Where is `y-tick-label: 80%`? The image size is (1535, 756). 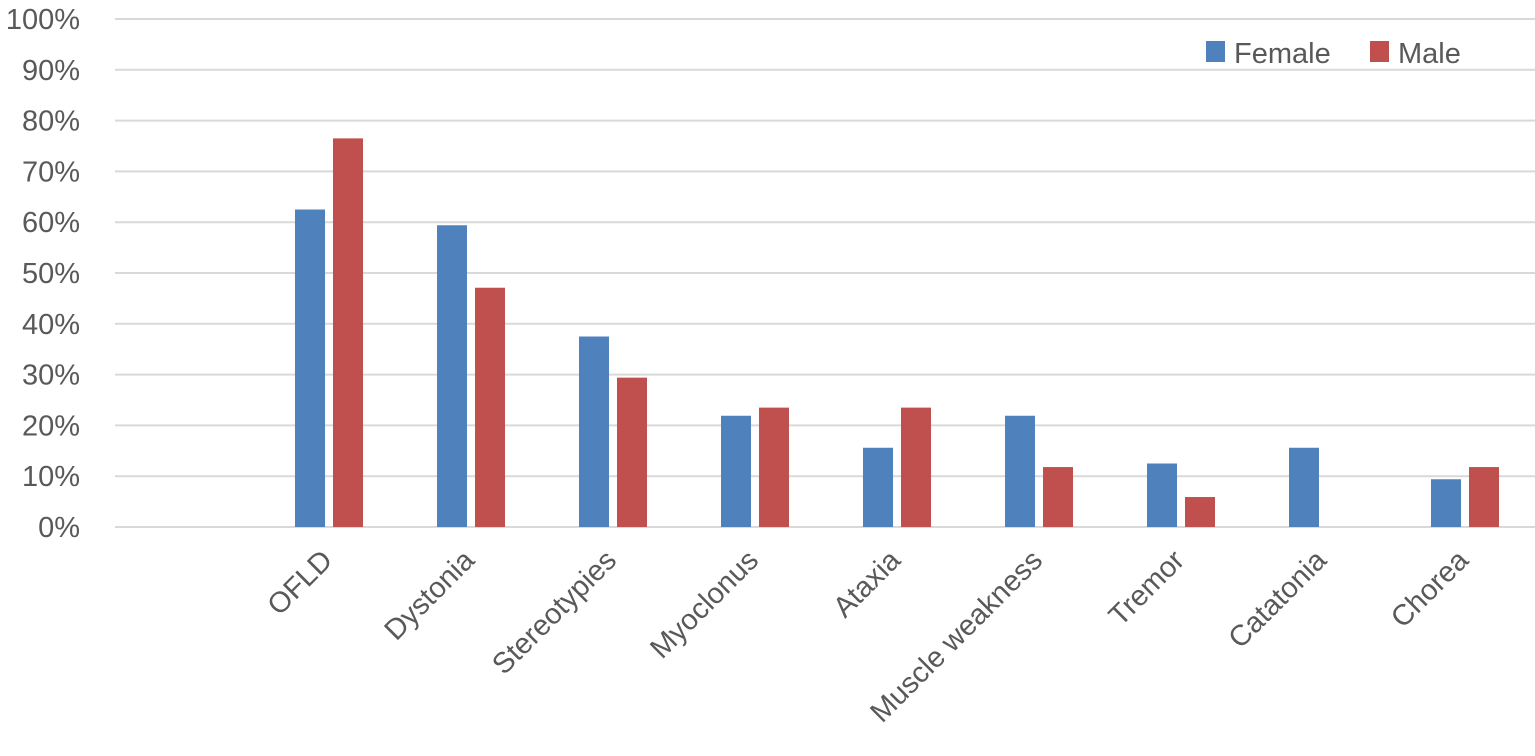
y-tick-label: 80% is located at coordinates (51, 122).